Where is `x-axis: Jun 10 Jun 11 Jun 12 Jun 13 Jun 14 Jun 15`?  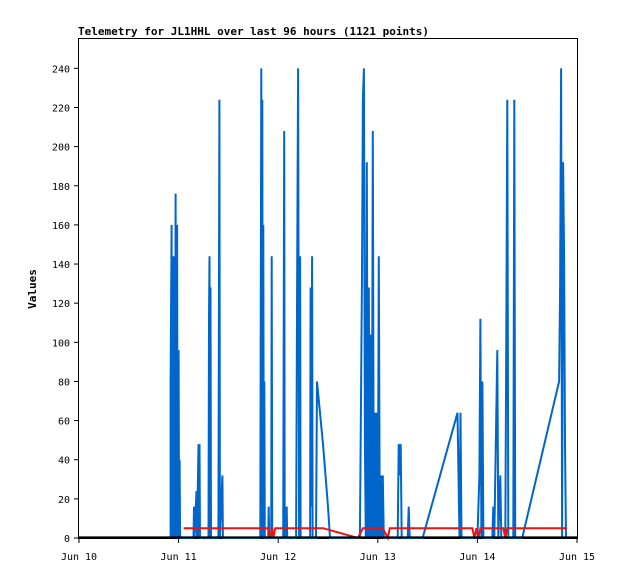 x-axis: Jun 10 Jun 11 Jun 12 Jun 13 Jun 14 Jun 15 is located at coordinates (328, 550).